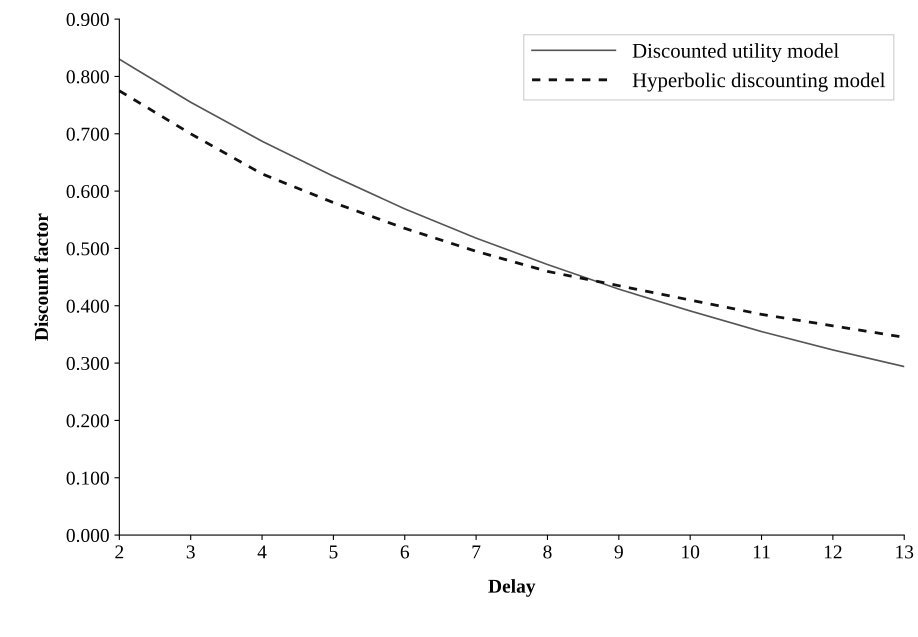 Image resolution: width=918 pixels, height=637 pixels. What do you see at coordinates (334, 552) in the screenshot?
I see `x-tick-label: 5` at bounding box center [334, 552].